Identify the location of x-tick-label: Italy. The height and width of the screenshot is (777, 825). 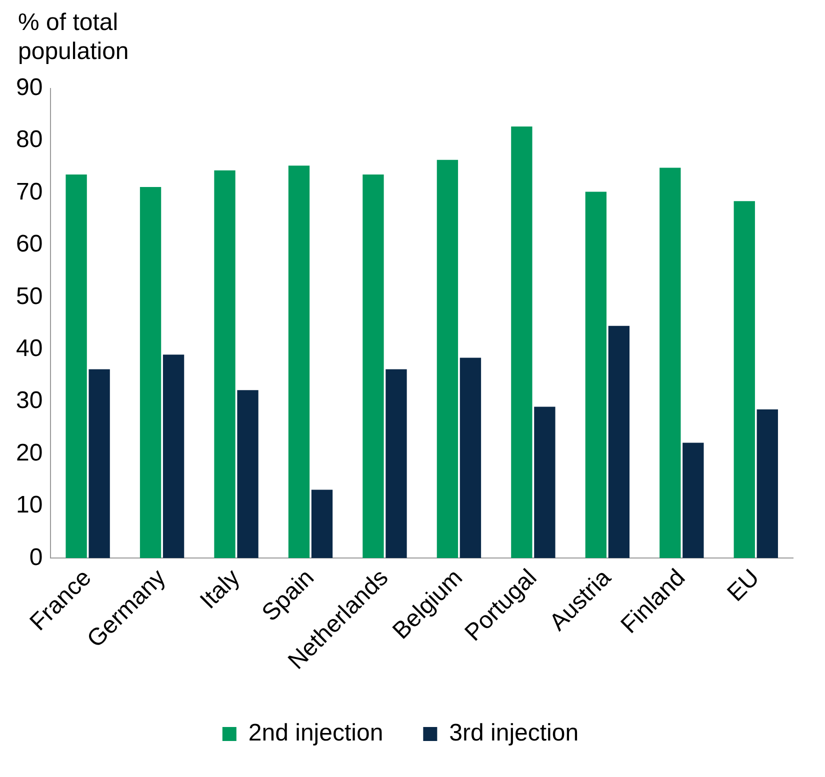
(220, 589).